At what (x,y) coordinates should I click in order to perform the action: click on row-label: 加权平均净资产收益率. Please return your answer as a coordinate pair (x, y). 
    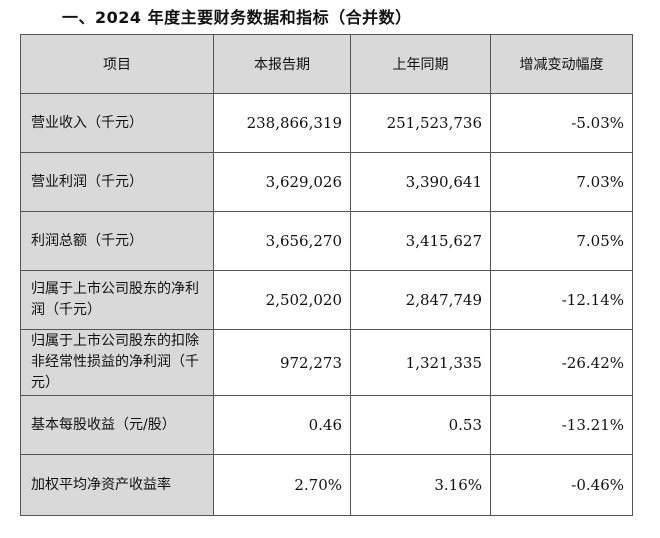
    Looking at the image, I should click on (117, 485).